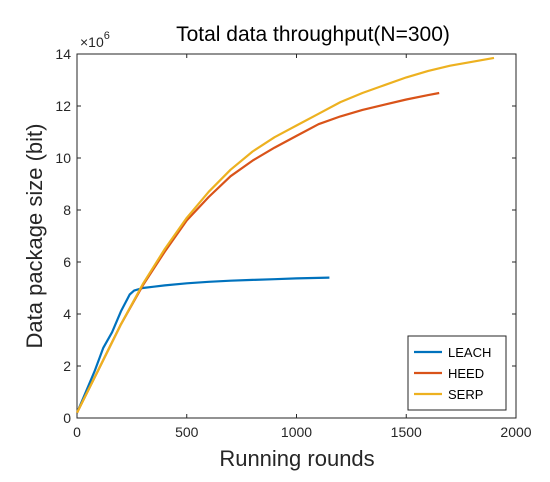 This screenshot has width=550, height=482. Describe the element at coordinates (67, 262) in the screenshot. I see `y-tick-label: 6` at that location.